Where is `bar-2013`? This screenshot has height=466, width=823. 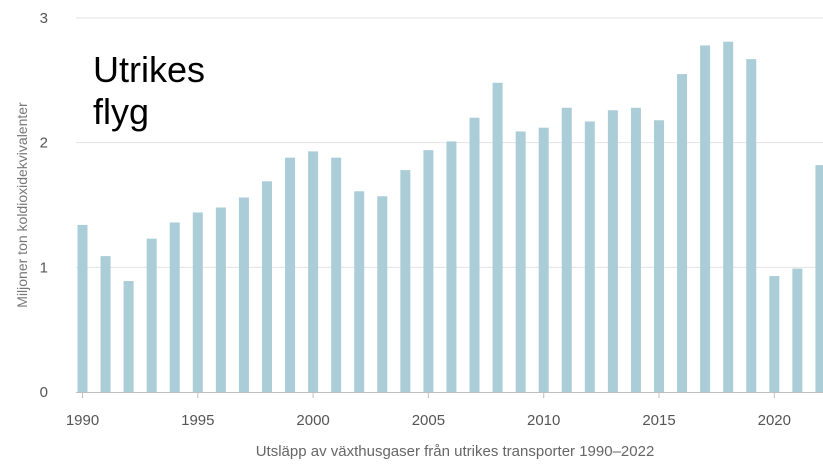 bar-2013 is located at coordinates (613, 251).